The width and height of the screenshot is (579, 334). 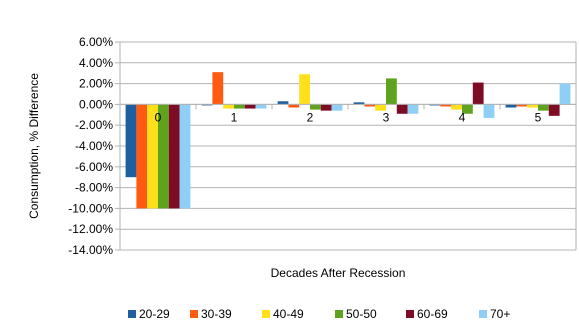 I want to click on legend-label: 50-50, so click(x=361, y=314).